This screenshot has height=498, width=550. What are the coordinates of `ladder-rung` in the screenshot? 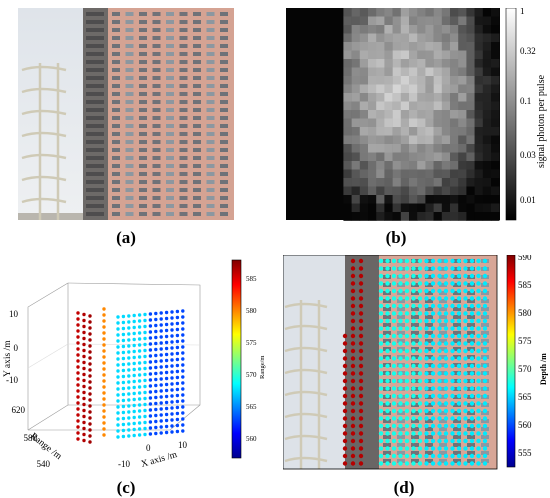 It's located at (44, 112).